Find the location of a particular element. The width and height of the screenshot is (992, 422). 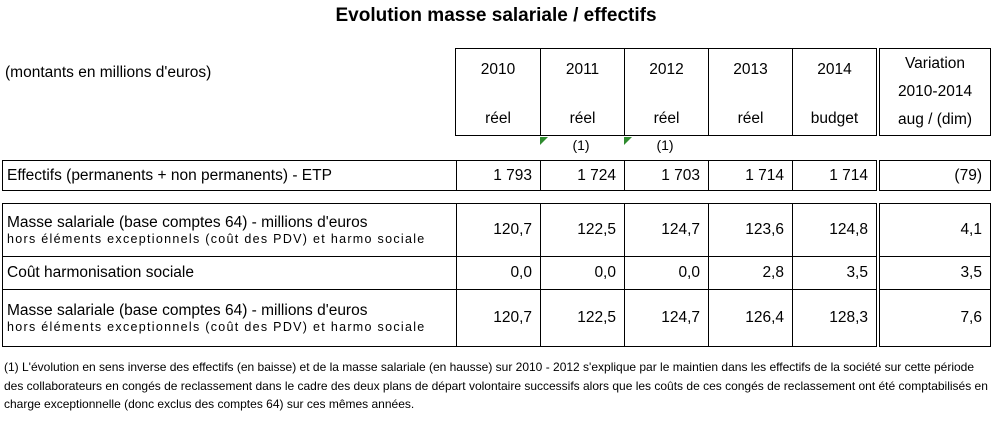

variation-column-header: Variation 2010-2014 aug / (dim) is located at coordinates (935, 92).